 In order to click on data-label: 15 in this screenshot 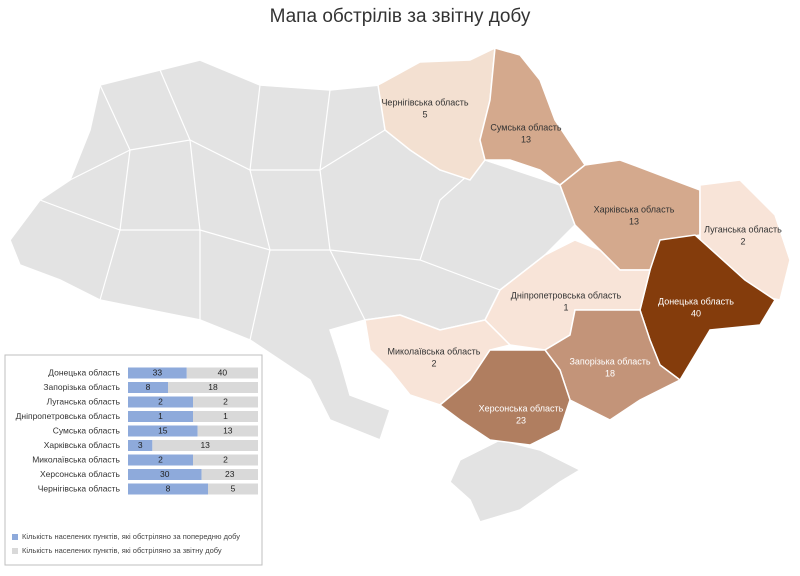, I will do `click(163, 430)`.